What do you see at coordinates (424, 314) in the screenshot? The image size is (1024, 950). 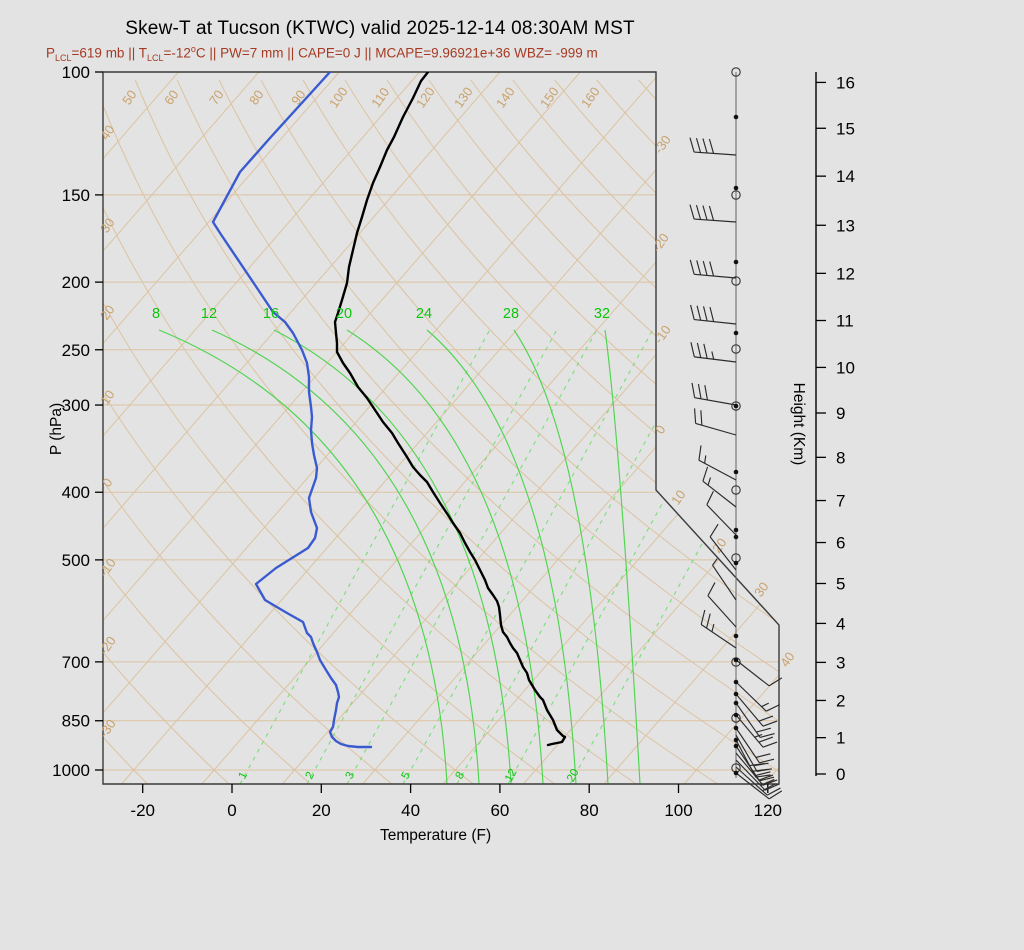 I see `svg-text: 24` at bounding box center [424, 314].